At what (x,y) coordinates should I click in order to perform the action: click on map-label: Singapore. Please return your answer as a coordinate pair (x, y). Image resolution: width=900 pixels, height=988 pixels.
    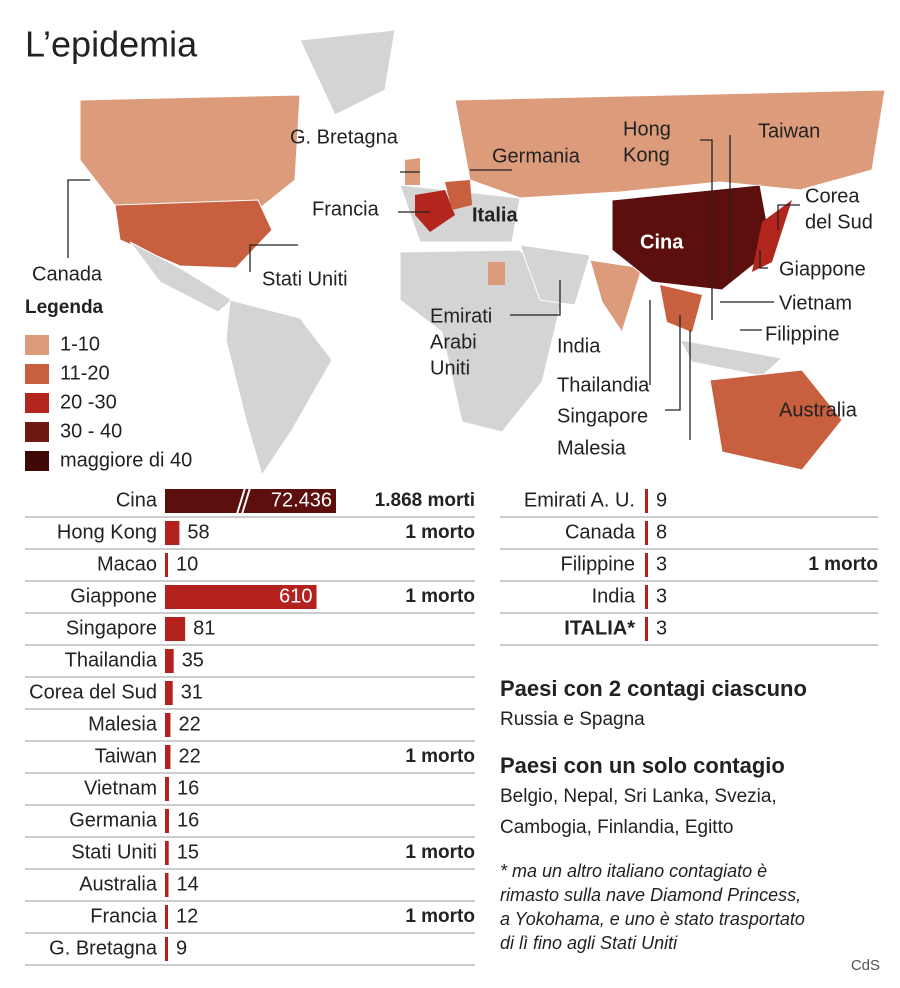
    Looking at the image, I should click on (602, 416).